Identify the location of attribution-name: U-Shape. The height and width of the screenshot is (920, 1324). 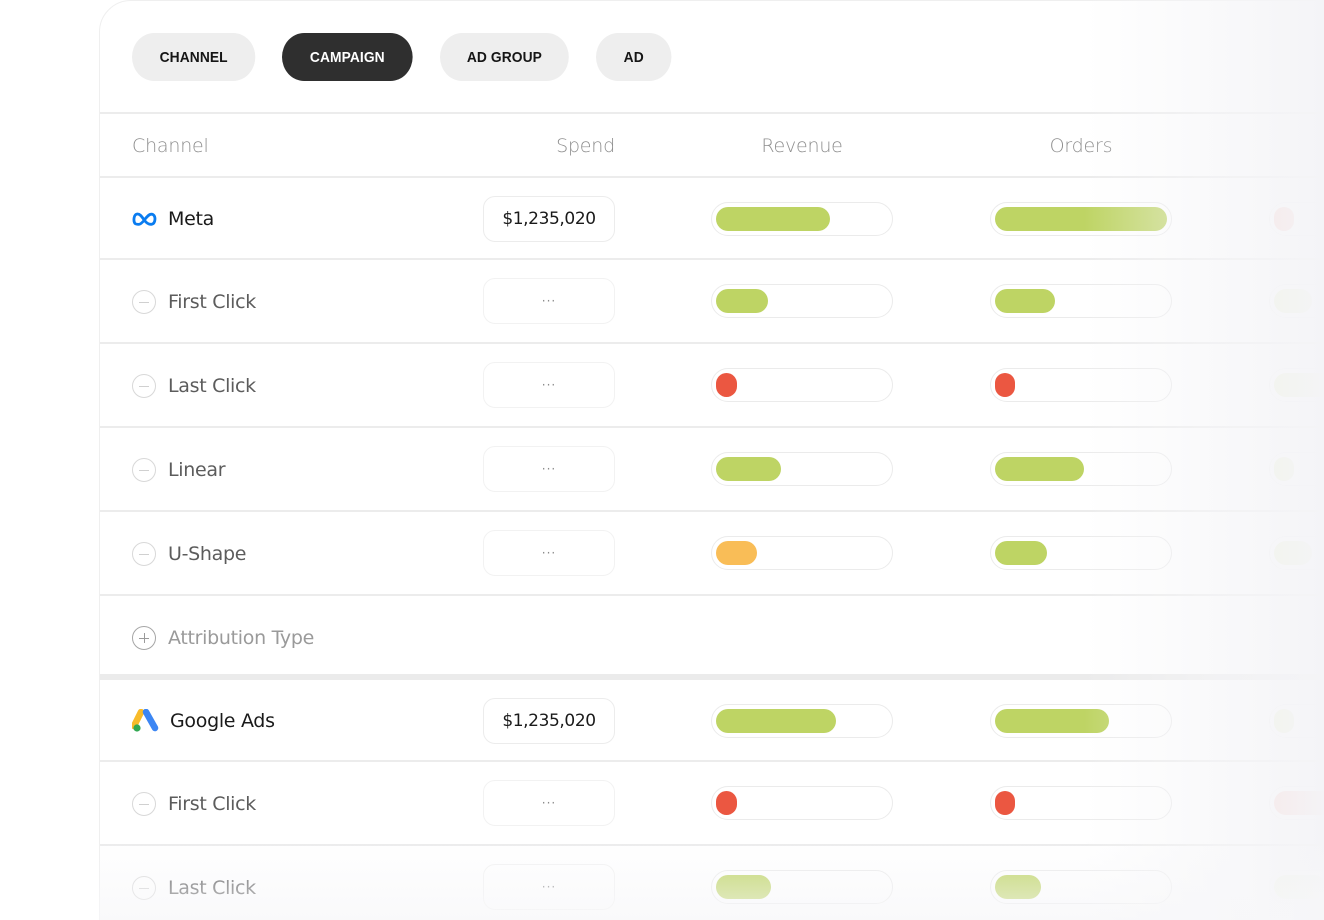
(207, 554).